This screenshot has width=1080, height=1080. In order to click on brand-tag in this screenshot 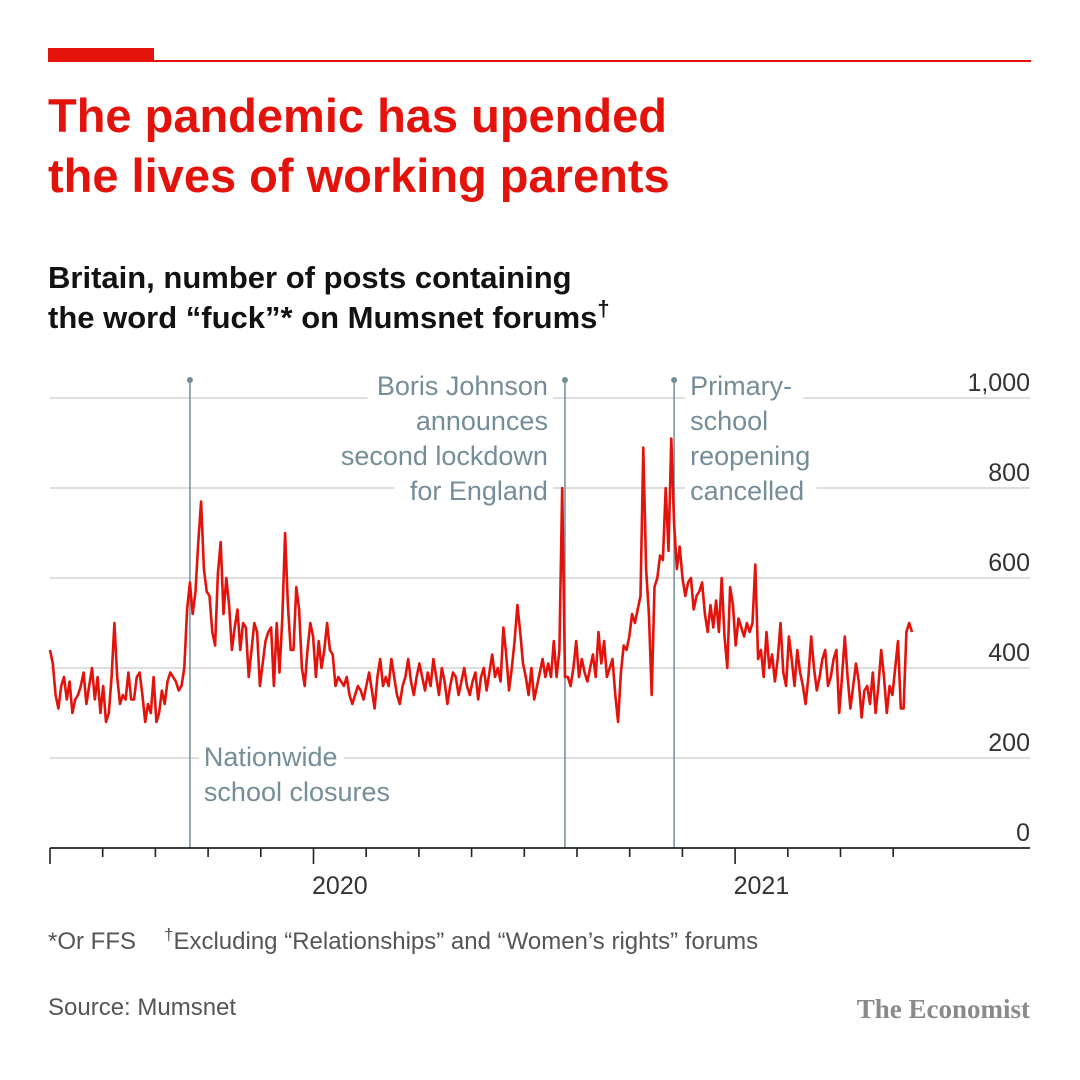, I will do `click(101, 55)`.